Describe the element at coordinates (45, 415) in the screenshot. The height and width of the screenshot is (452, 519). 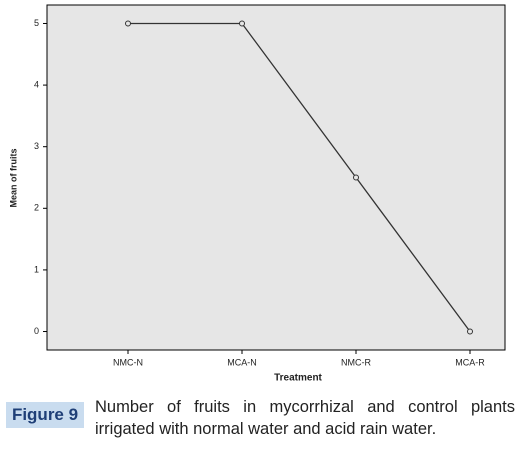
I see `figure-label: Figure 9` at that location.